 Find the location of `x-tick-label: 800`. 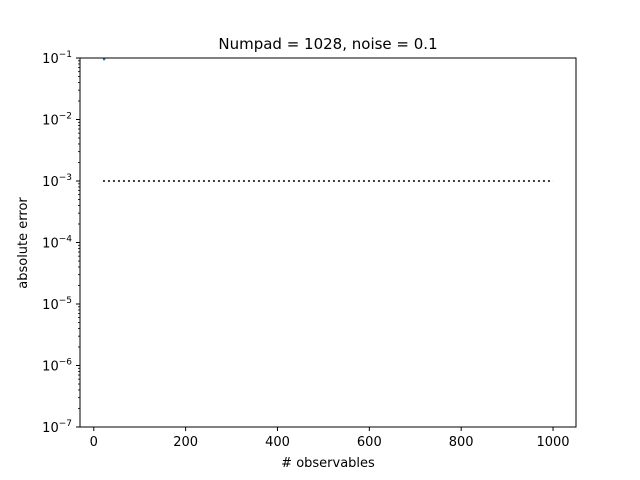

x-tick-label: 800 is located at coordinates (461, 442).